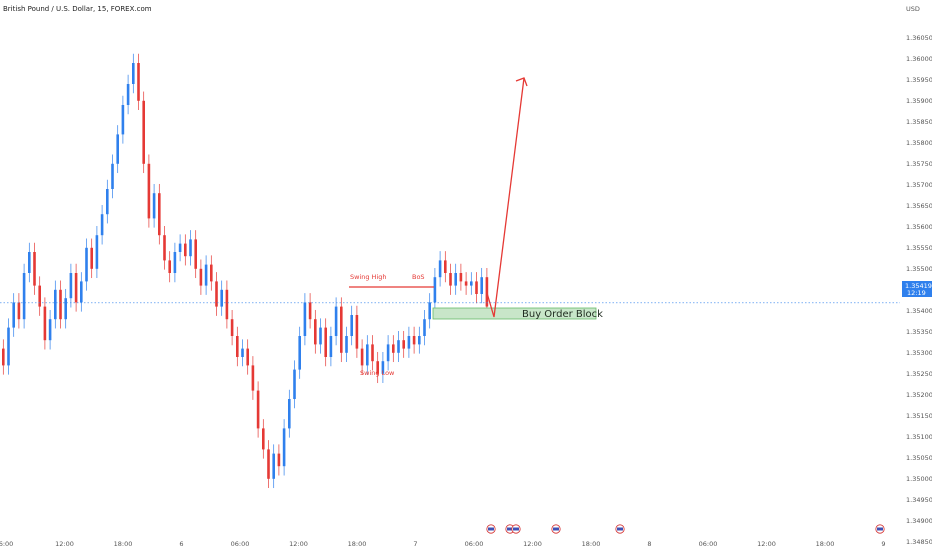 This screenshot has height=550, width=932. What do you see at coordinates (181, 544) in the screenshot?
I see `x-tick-label: 6` at bounding box center [181, 544].